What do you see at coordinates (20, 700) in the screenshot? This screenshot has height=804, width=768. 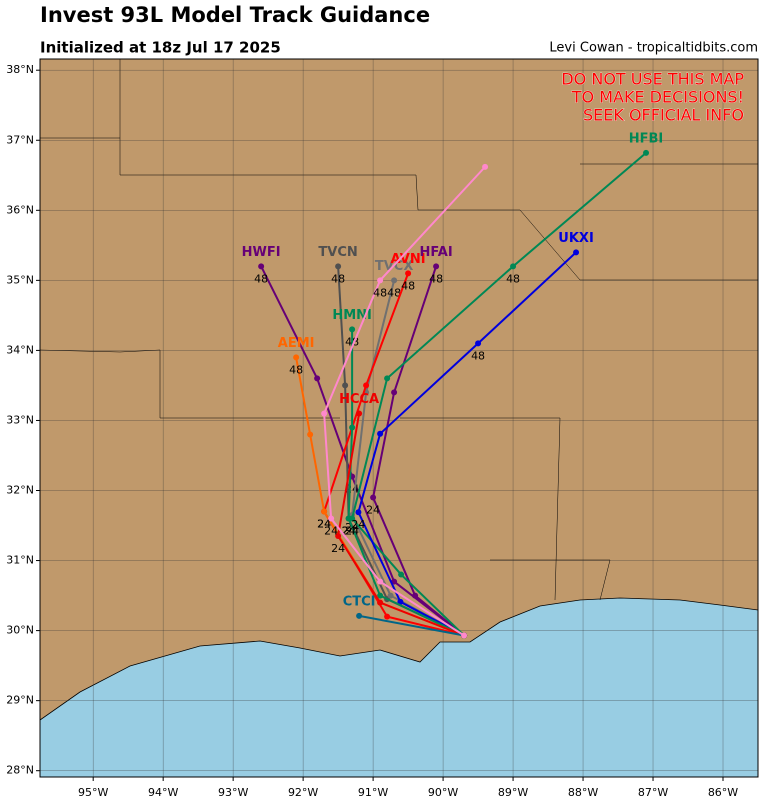 I see `y-tick-label: 29°N` at bounding box center [20, 700].